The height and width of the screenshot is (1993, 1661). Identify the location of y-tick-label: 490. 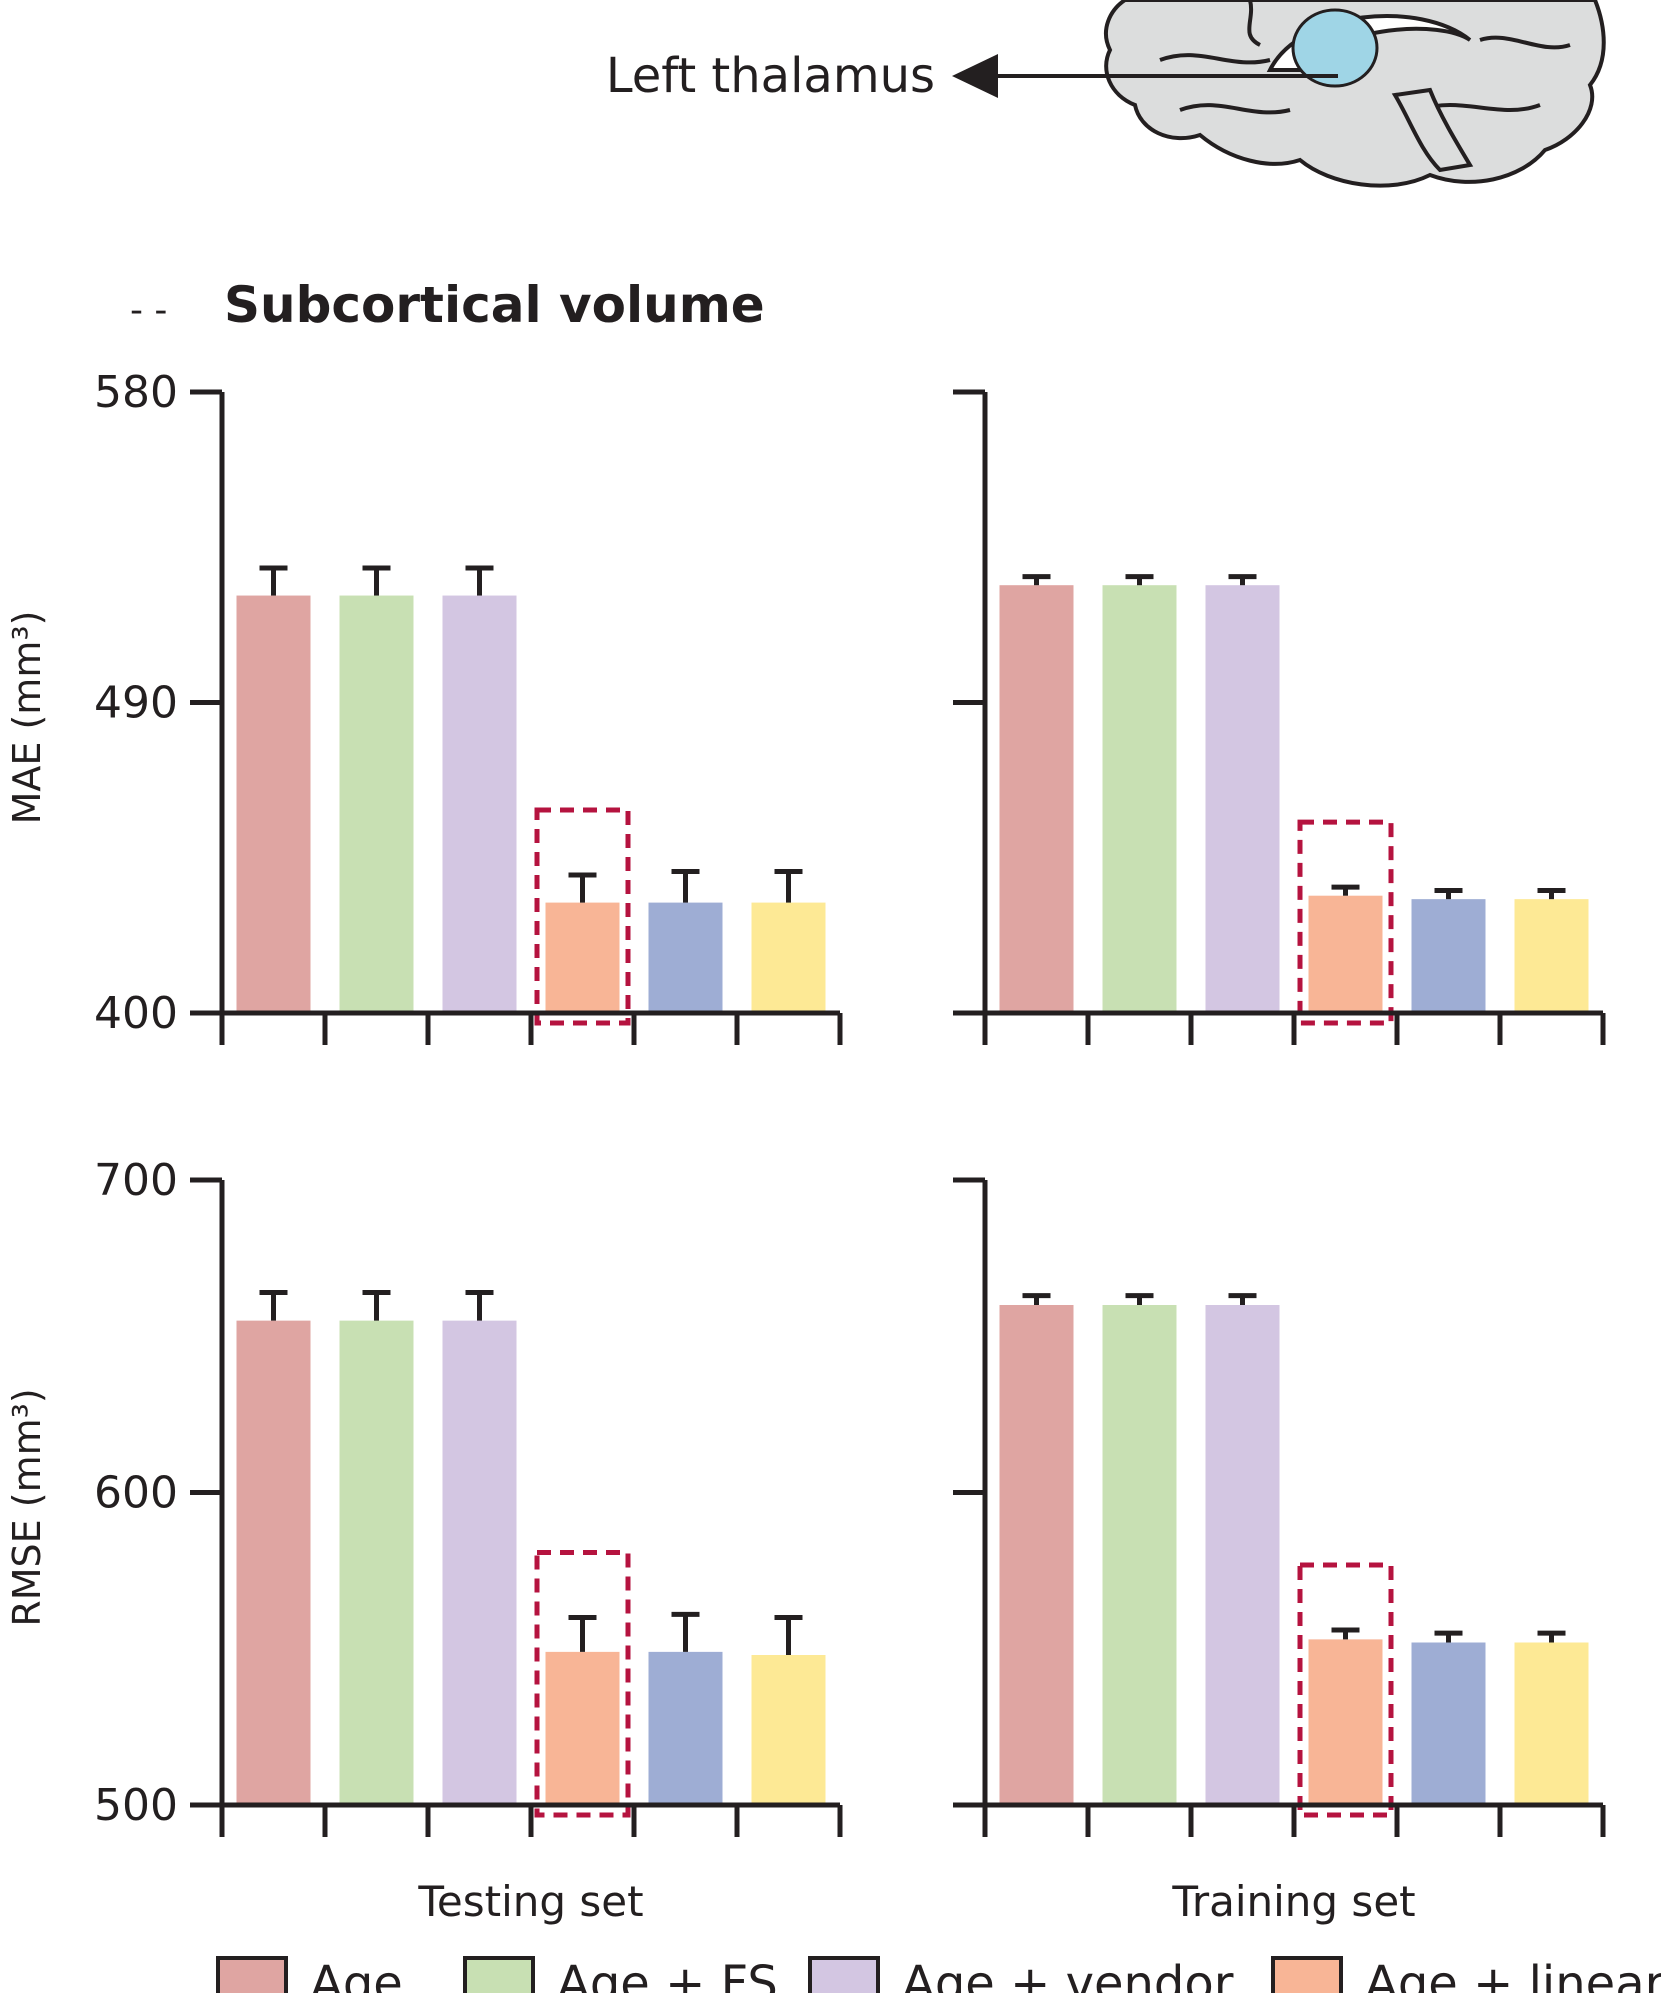
(136, 703).